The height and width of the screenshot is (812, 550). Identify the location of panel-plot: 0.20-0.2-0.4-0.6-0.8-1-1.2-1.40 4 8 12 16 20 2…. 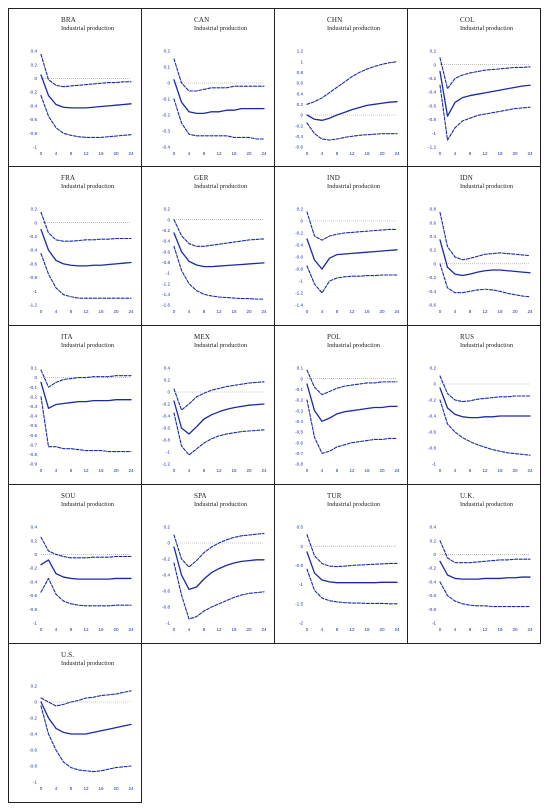
(347, 260).